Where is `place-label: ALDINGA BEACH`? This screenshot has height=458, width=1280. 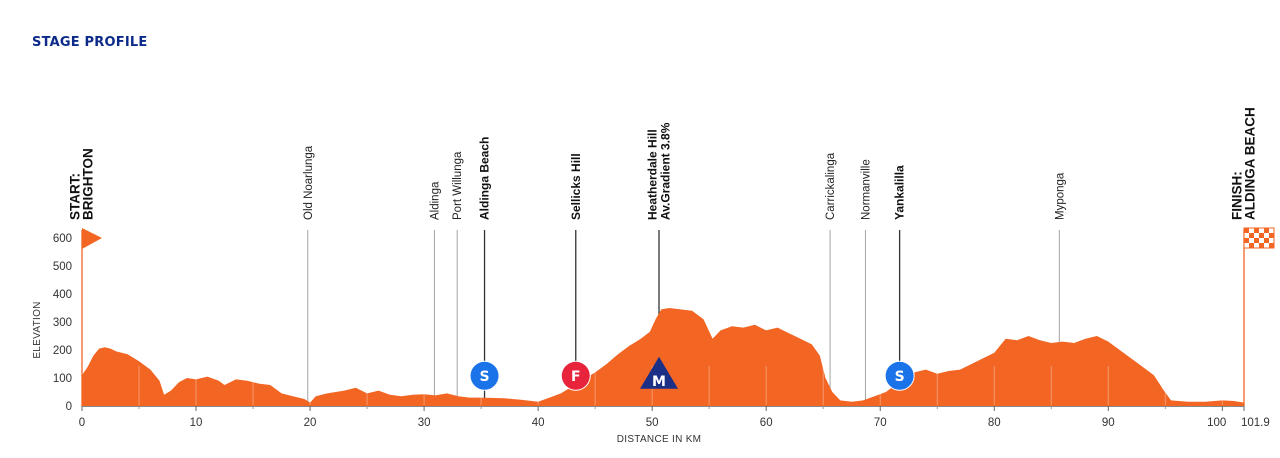 place-label: ALDINGA BEACH is located at coordinates (1250, 163).